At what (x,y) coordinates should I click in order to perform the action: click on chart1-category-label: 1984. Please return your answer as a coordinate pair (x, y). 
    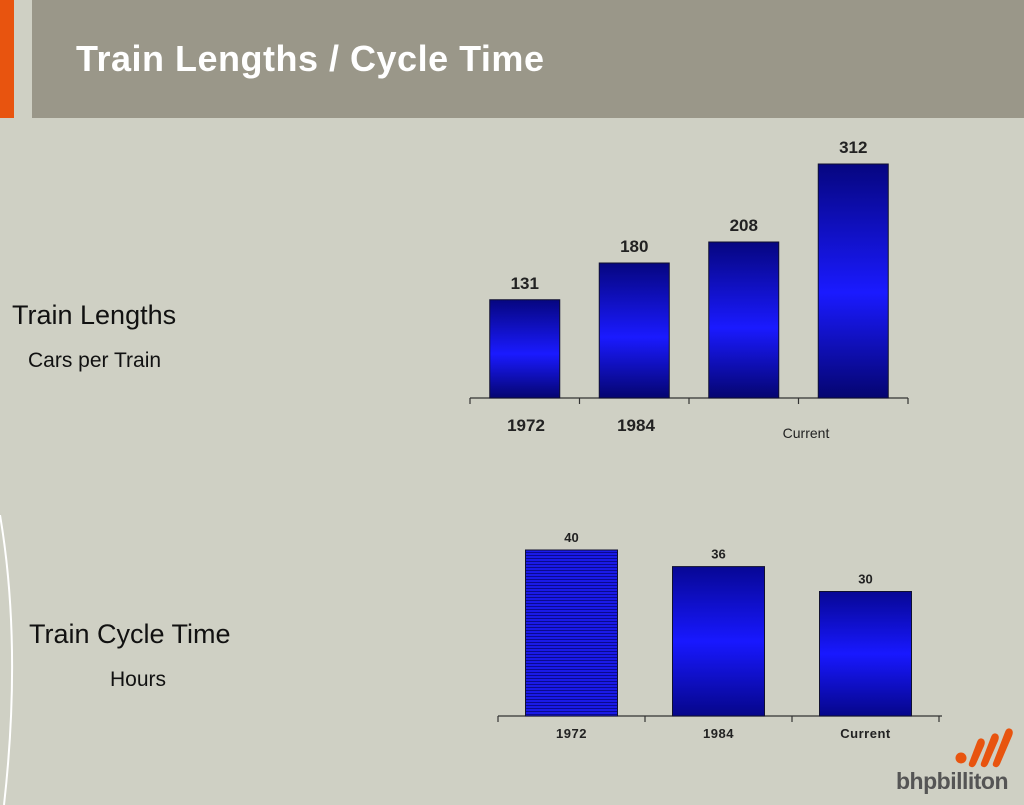
    Looking at the image, I should click on (636, 425).